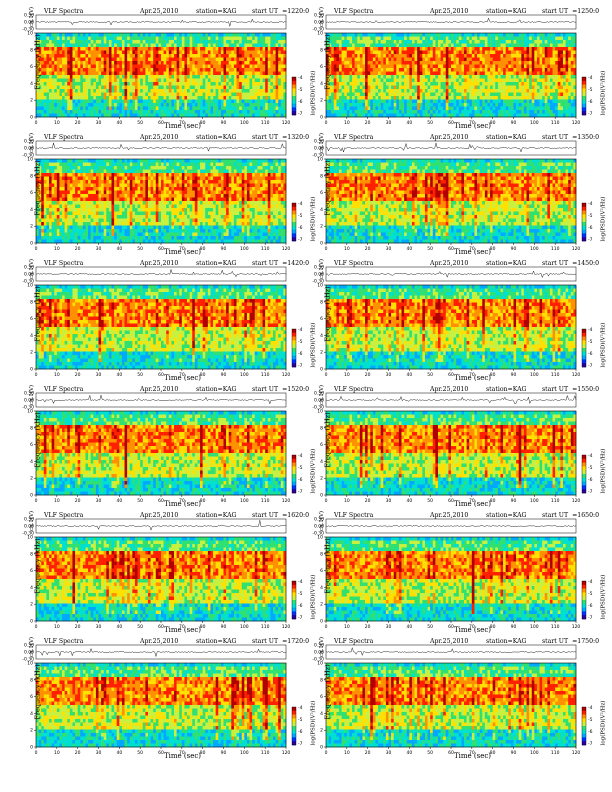 The height and width of the screenshot is (792, 612). What do you see at coordinates (182, 123) in the screenshot?
I see `x-tick-label: 70` at bounding box center [182, 123].